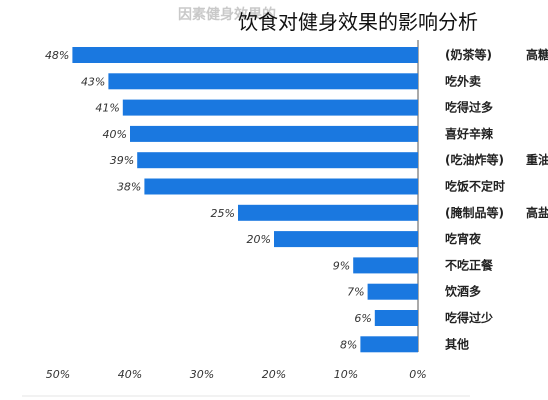 The image size is (548, 400). I want to click on category-label: 吃得过少, so click(469, 317).